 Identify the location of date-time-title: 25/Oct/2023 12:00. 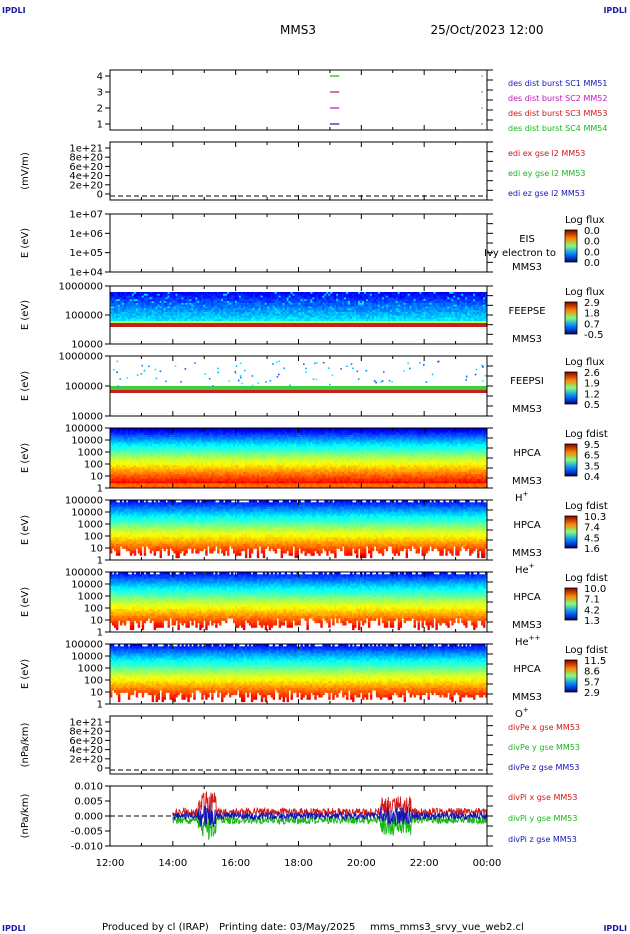
(486, 30).